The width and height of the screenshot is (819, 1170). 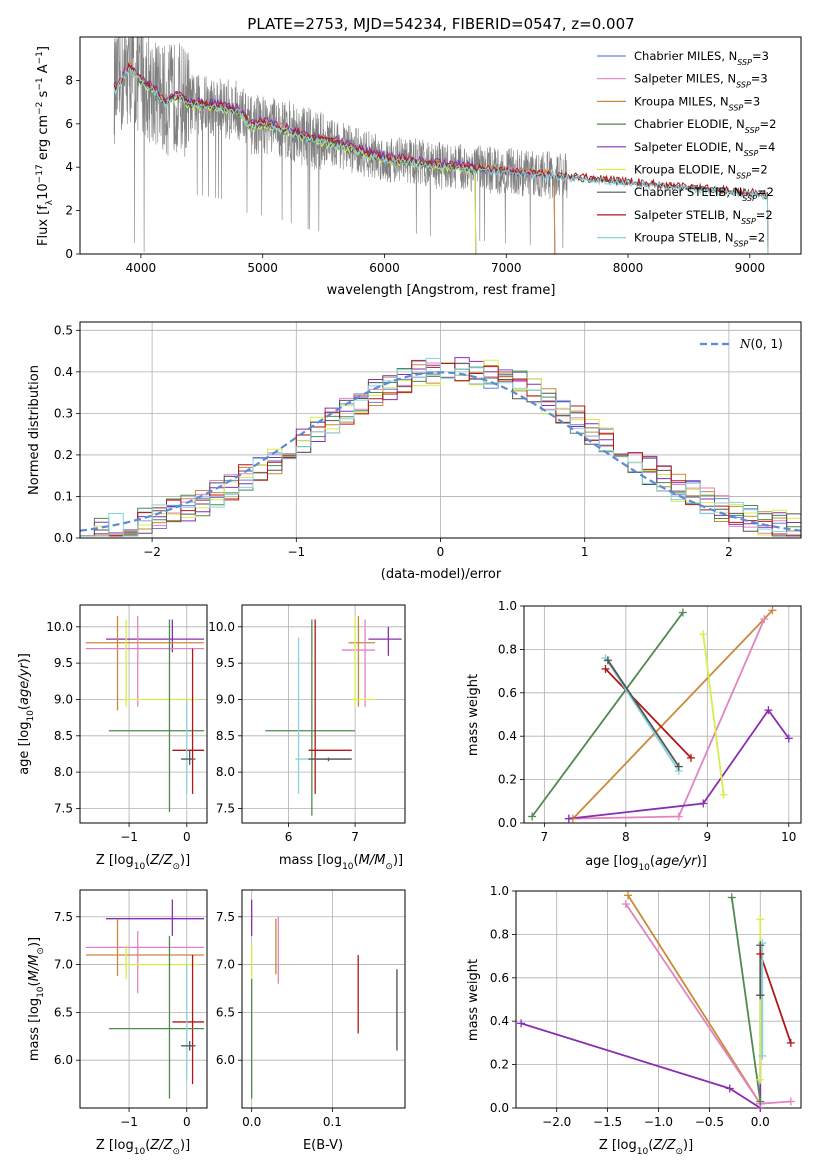 I want to click on legend-label: Chabrier ELODIE, NSSP=2, so click(x=705, y=126).